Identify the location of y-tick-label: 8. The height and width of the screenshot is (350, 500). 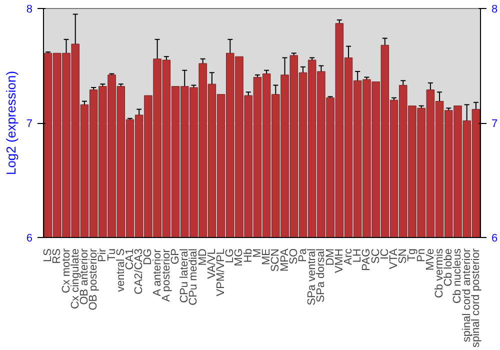
(29, 10).